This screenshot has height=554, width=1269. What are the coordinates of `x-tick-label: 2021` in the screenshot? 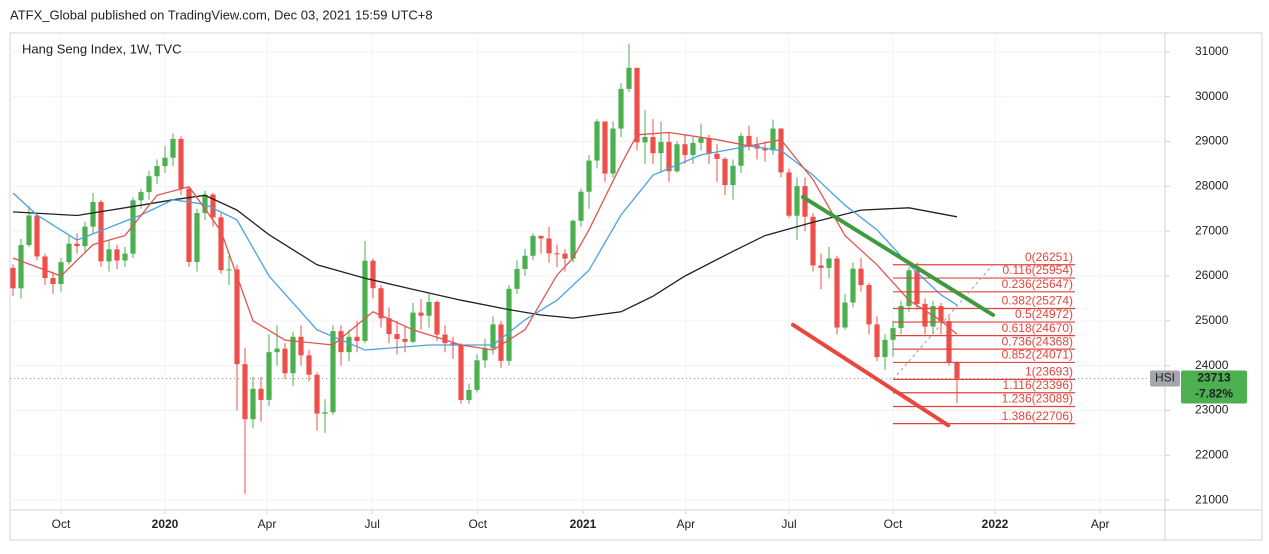 It's located at (583, 524).